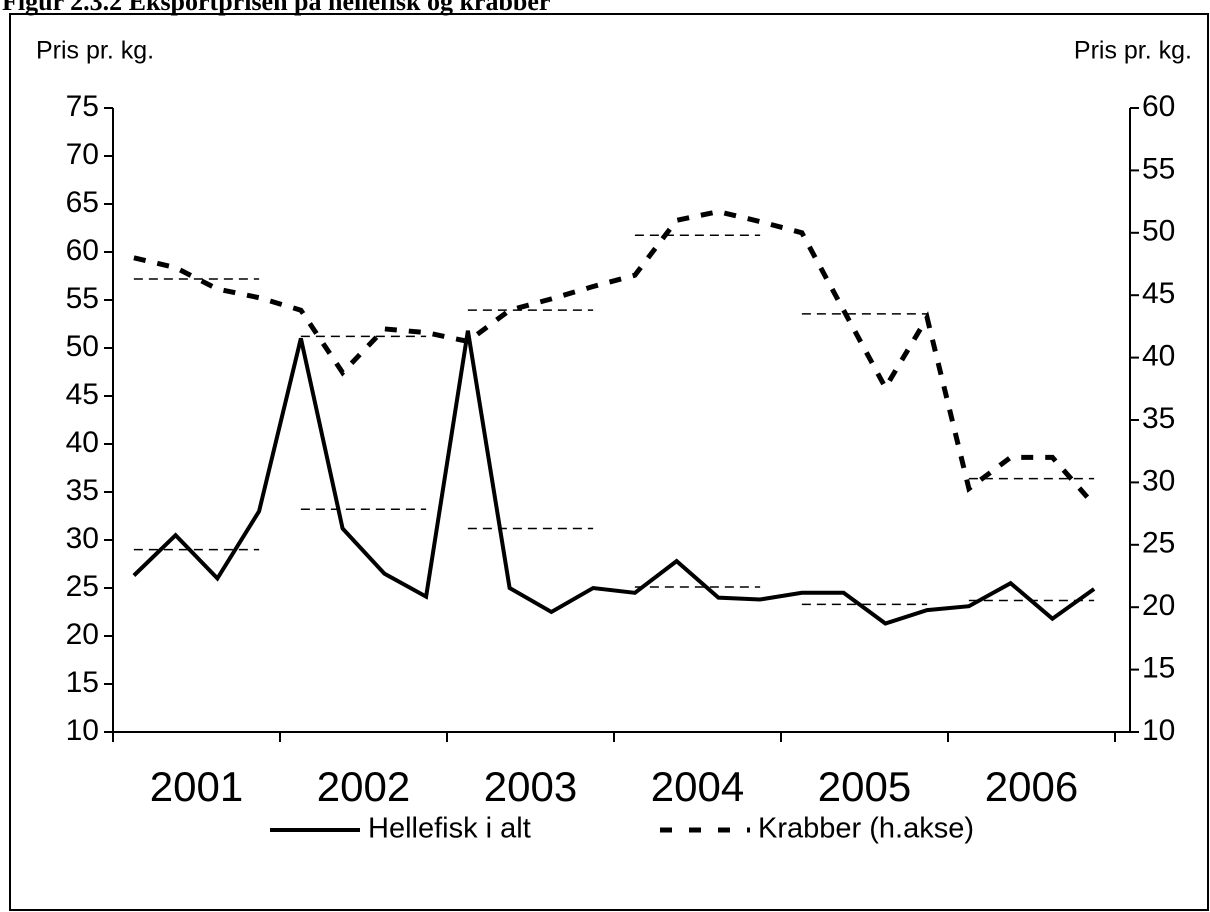 The image size is (1210, 912). I want to click on y2-tick-label: 35, so click(1158, 418).